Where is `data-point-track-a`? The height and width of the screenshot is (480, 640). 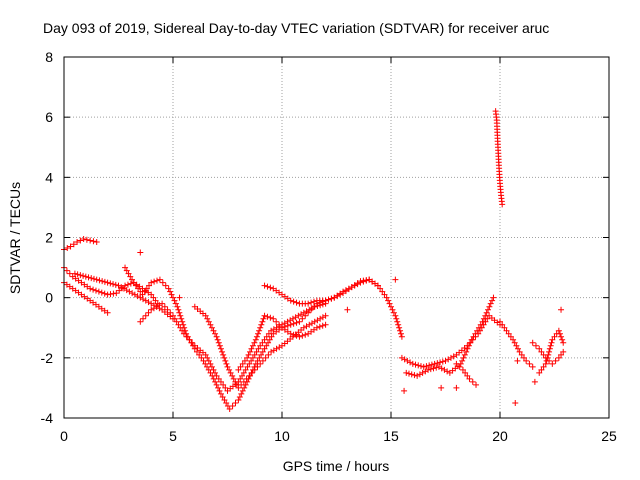
data-point-track-a is located at coordinates (70, 246).